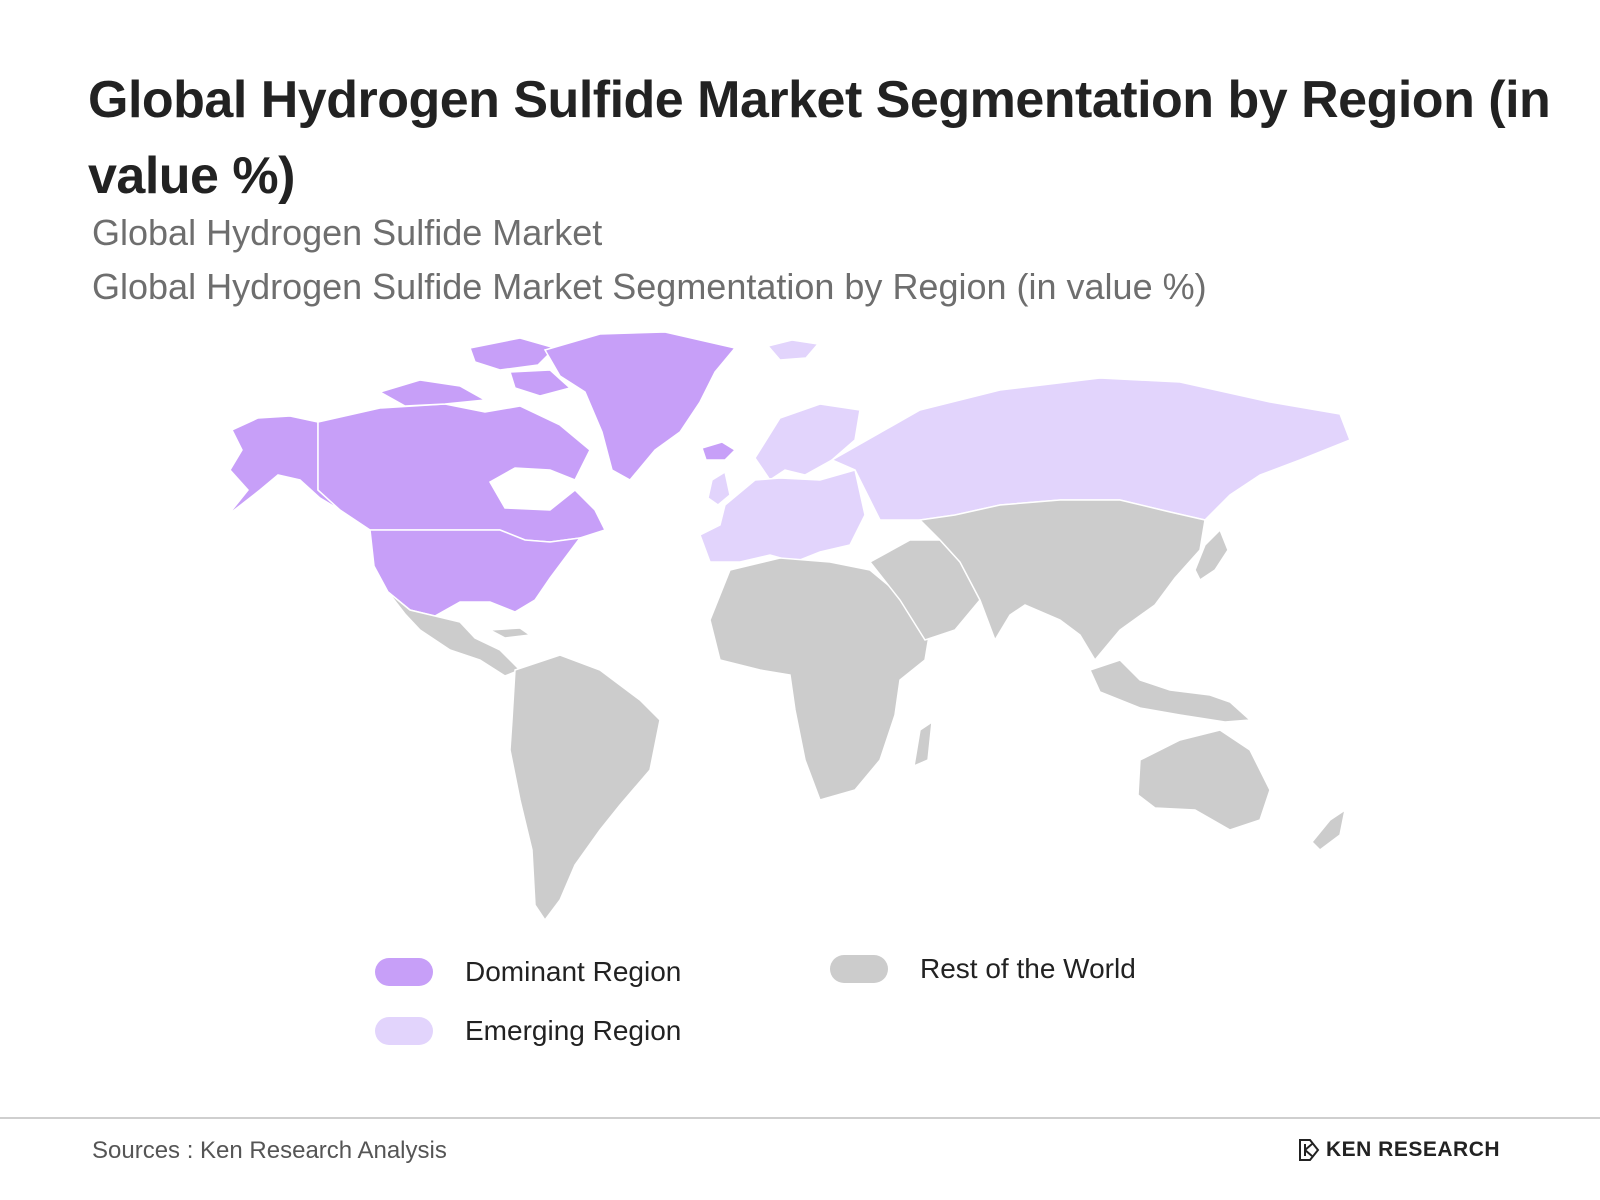  What do you see at coordinates (1204, 780) in the screenshot?
I see `australia-shape` at bounding box center [1204, 780].